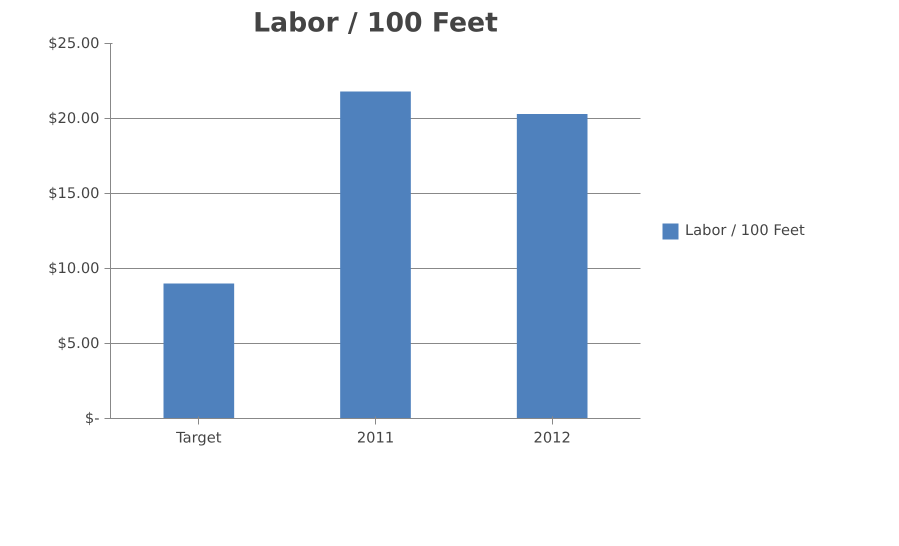 The image size is (899, 546). I want to click on y-tick-label: $20.00, so click(74, 118).